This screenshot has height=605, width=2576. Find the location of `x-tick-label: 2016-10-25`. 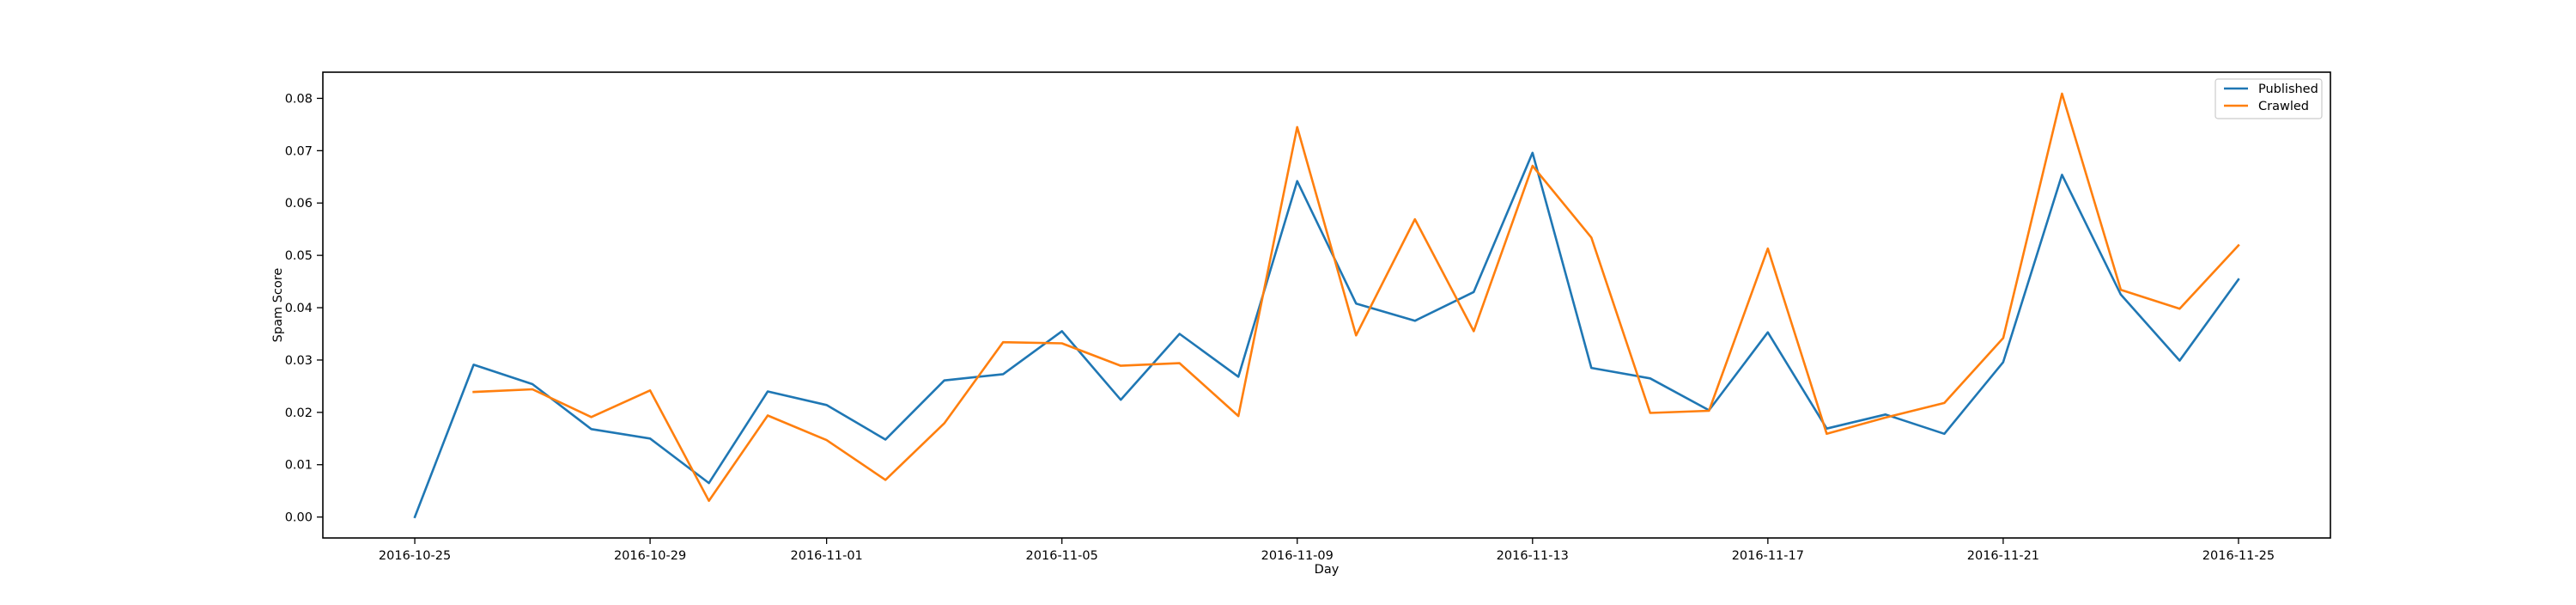

x-tick-label: 2016-10-25 is located at coordinates (415, 556).